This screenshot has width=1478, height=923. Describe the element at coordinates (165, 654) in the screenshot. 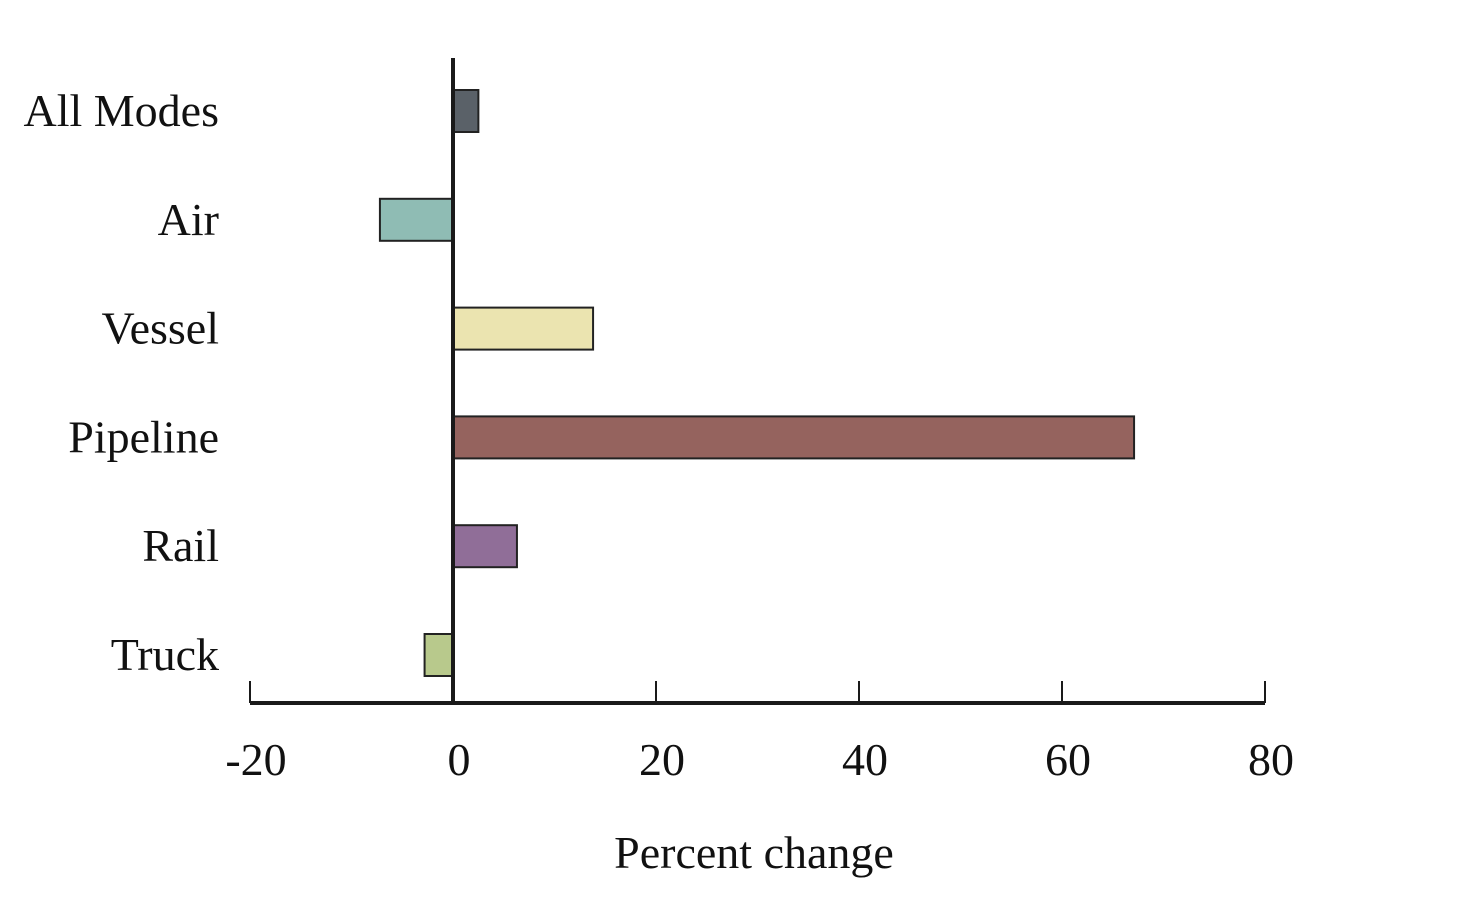

I see `category-label-truck: Truck` at that location.